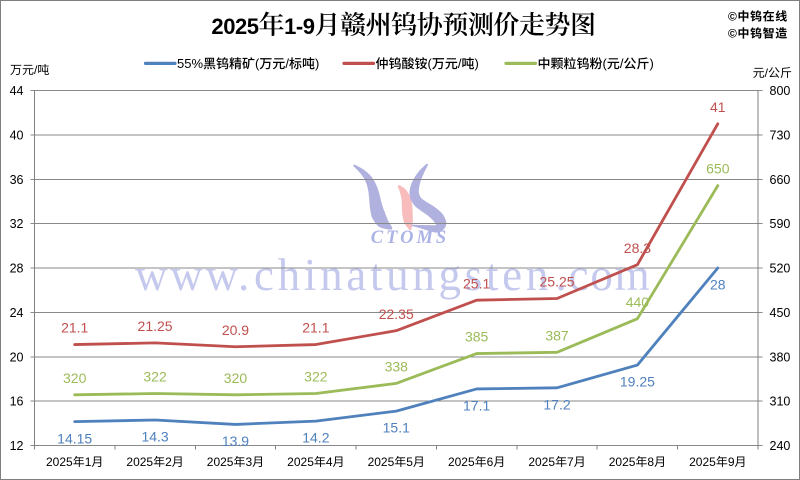 This screenshot has height=480, width=800. What do you see at coordinates (780, 357) in the screenshot?
I see `svg-text: 380` at bounding box center [780, 357].